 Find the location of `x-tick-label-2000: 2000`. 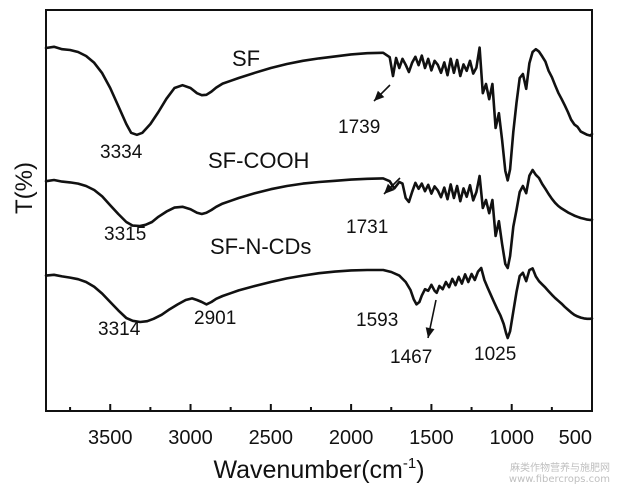

x-tick-label-2000: 2000 is located at coordinates (351, 438).